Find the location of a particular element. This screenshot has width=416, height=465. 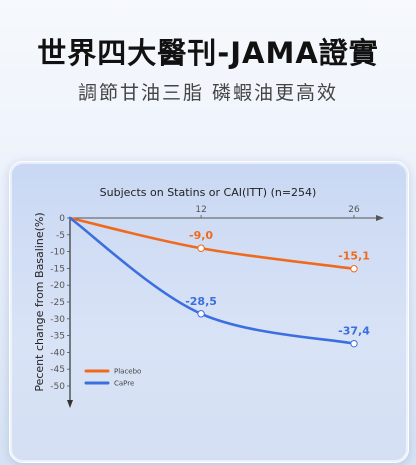

y-tick-label: -25 is located at coordinates (57, 303).